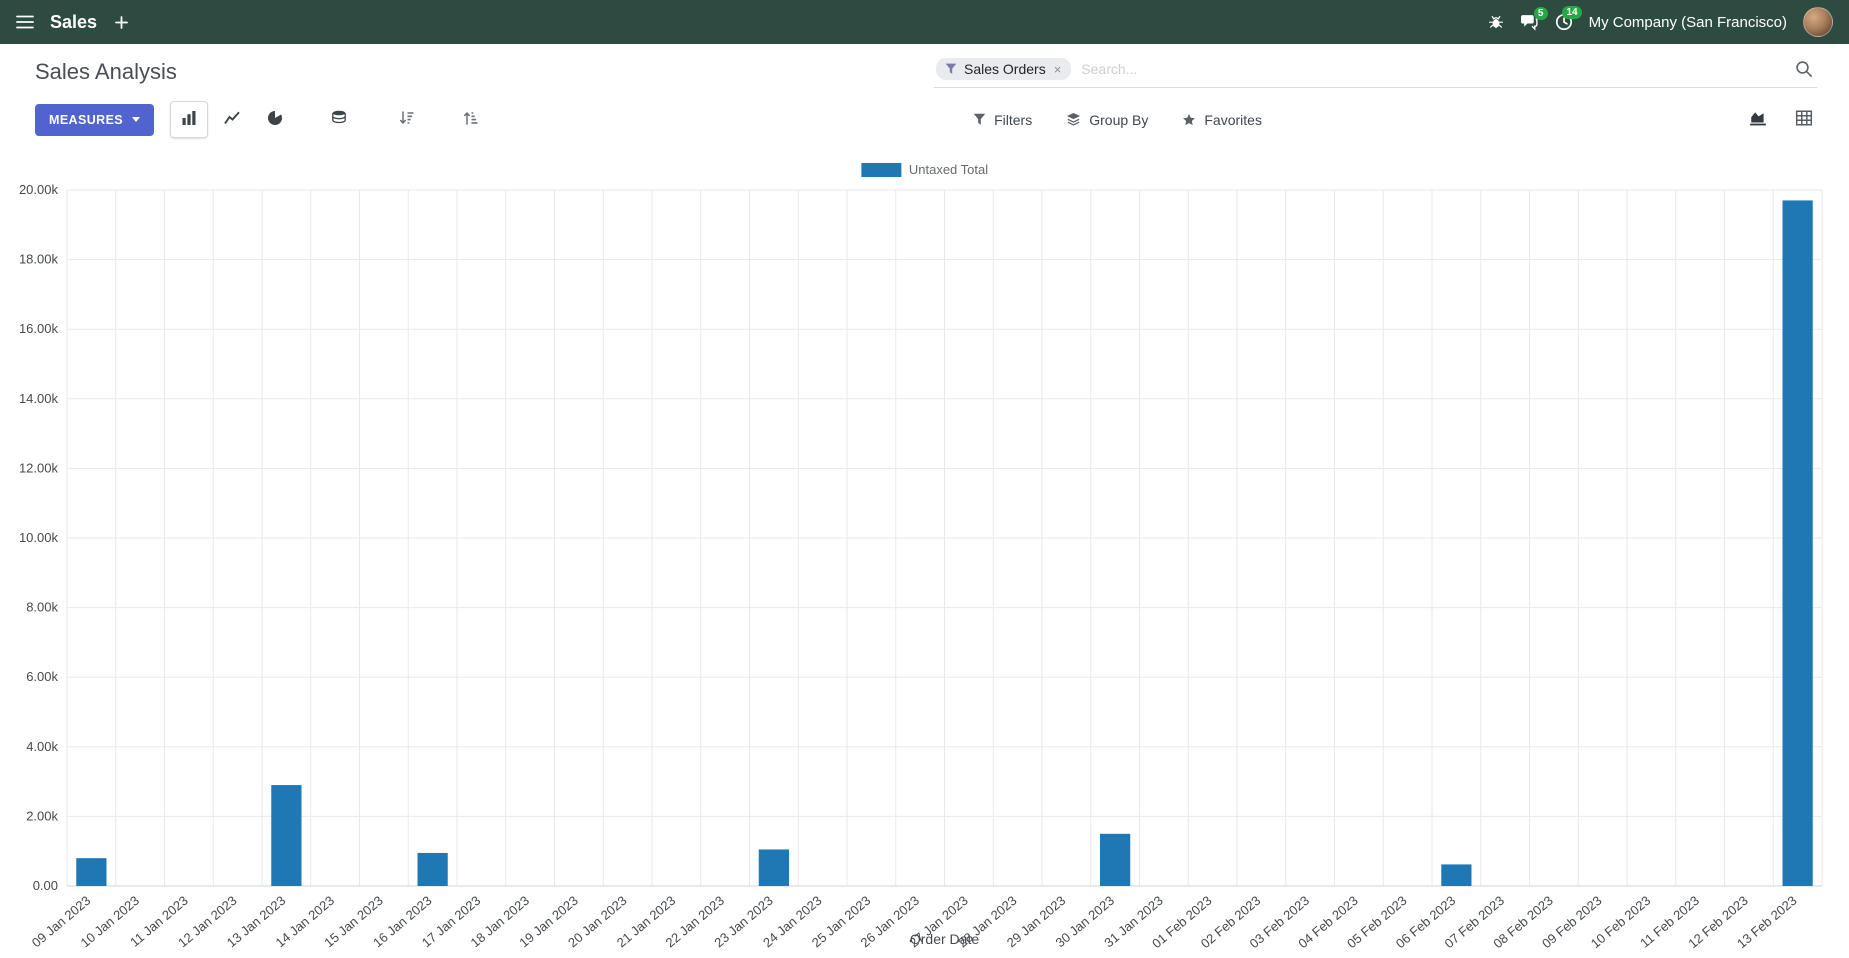  I want to click on x-axis-title: Order Date, so click(944, 939).